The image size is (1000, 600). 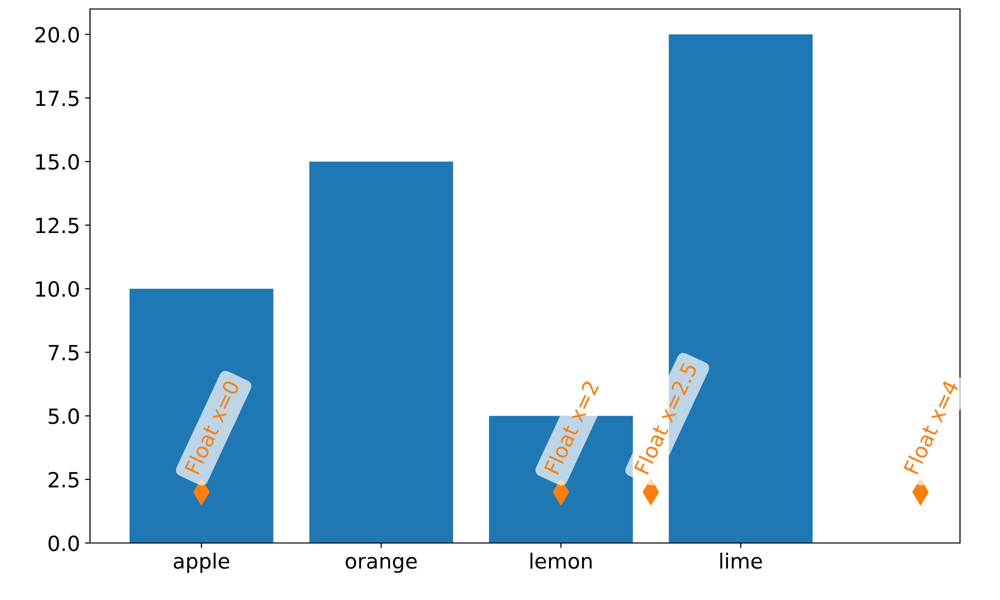 I want to click on annotation: Float x=2.5, so click(x=665, y=418).